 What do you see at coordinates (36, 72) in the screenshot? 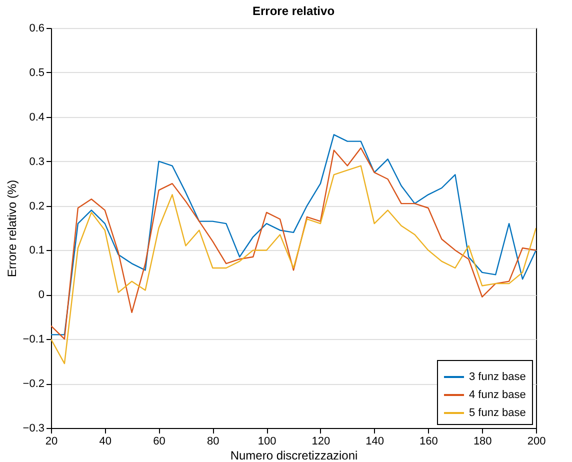
I see `y-tick-label: 0.5` at bounding box center [36, 72].